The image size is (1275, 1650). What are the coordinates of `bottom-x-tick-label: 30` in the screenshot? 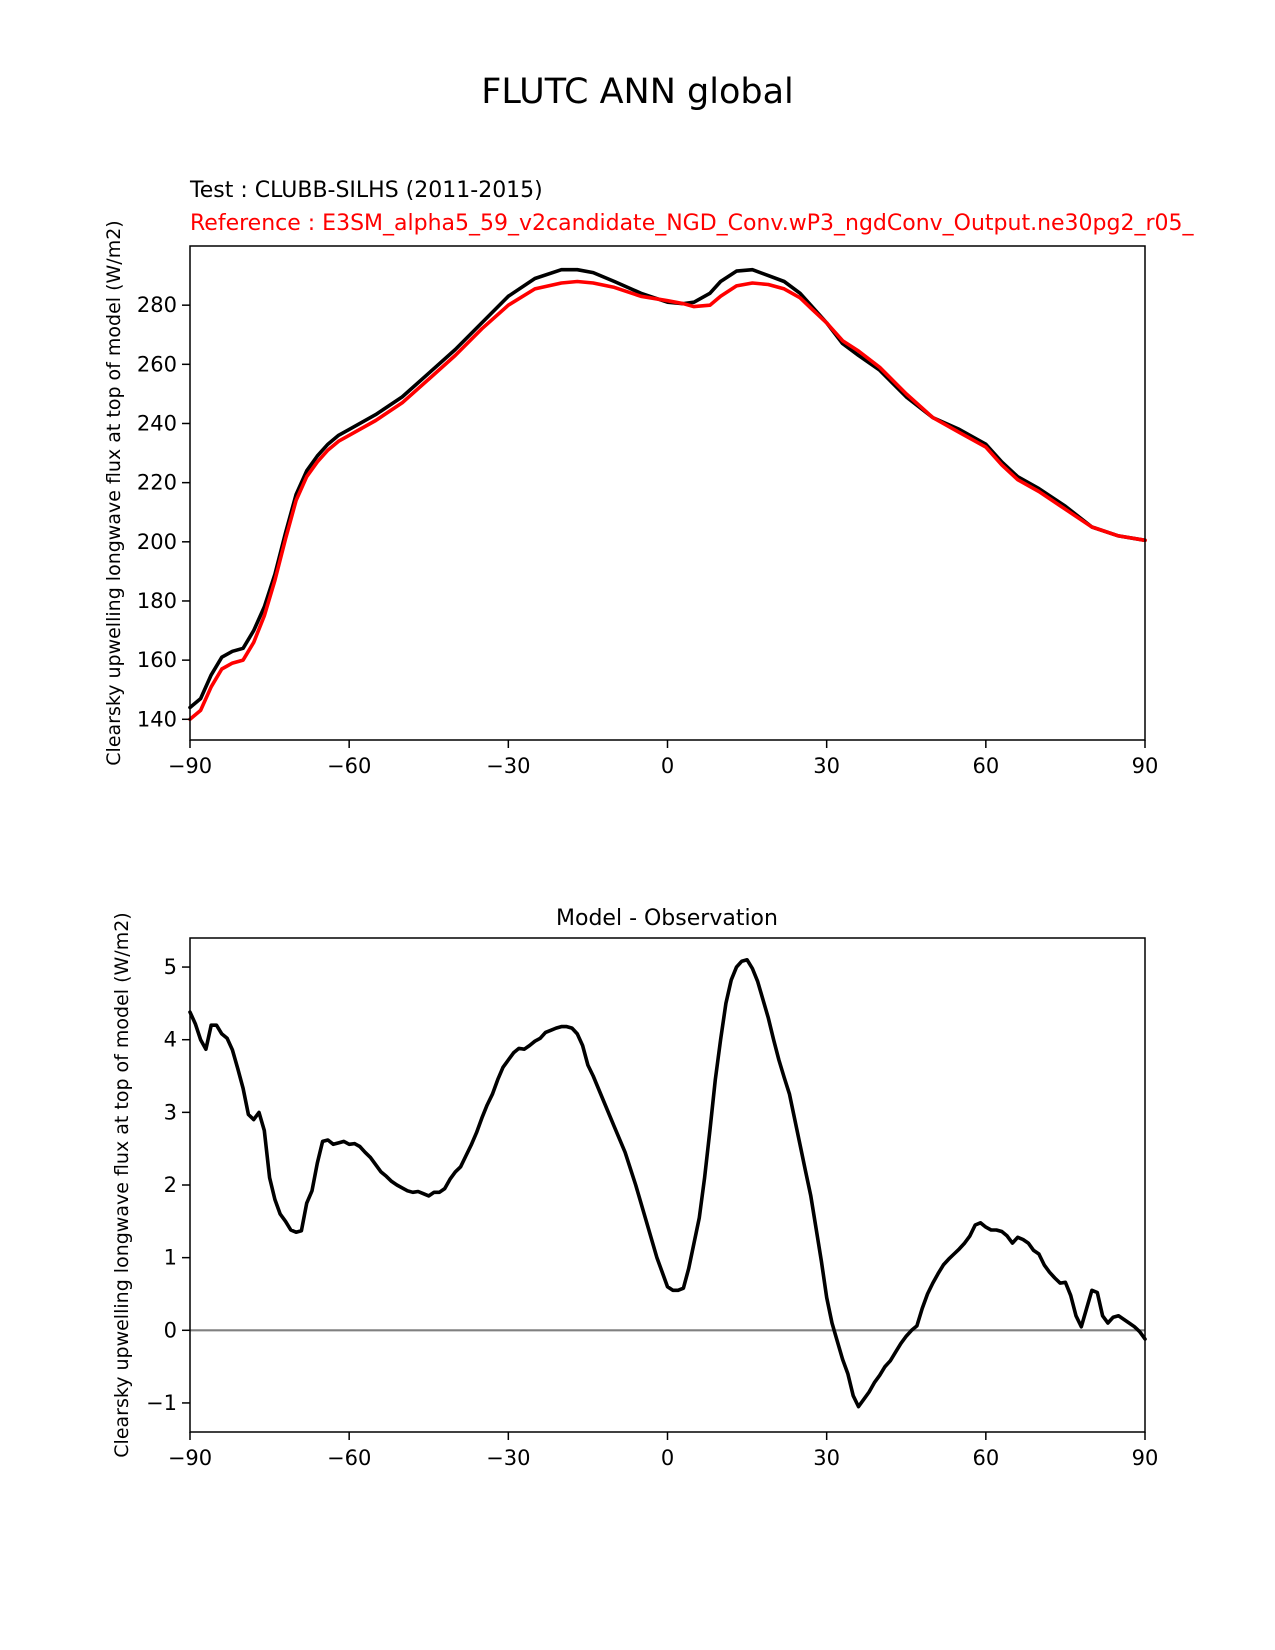 It's located at (826, 1458).